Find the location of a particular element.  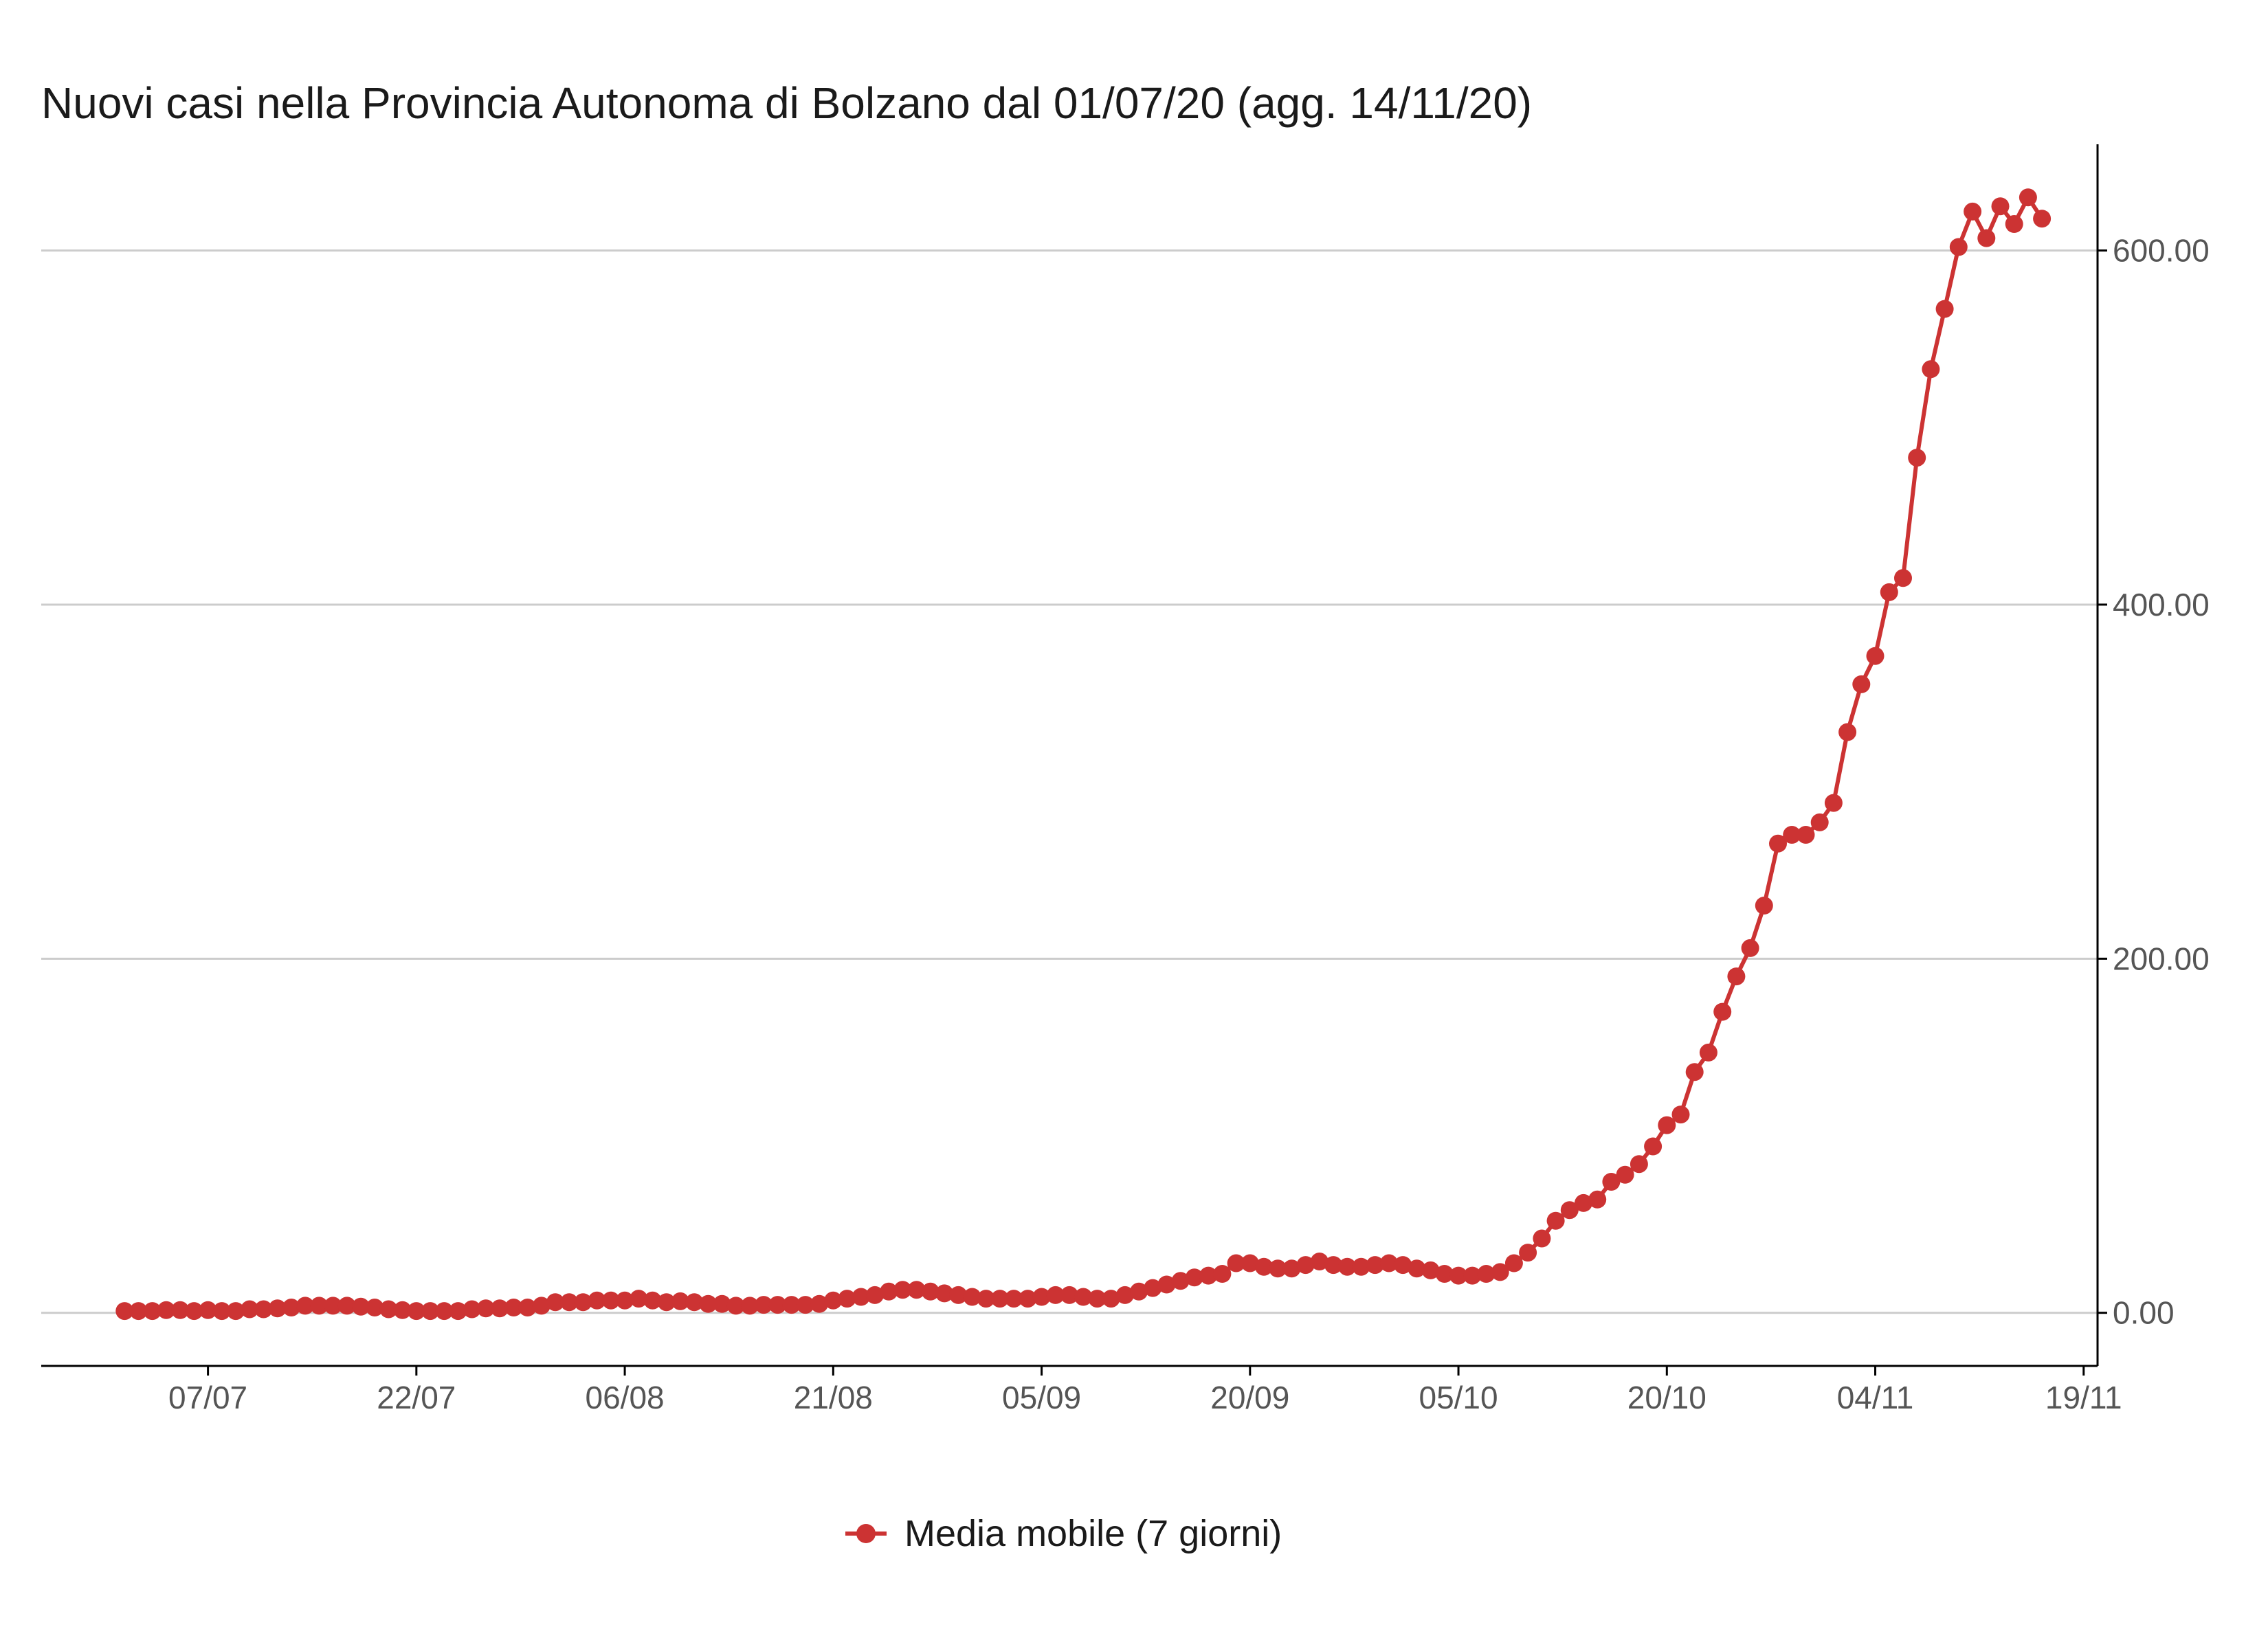

y-tick-label: 0.00 is located at coordinates (2144, 1313).